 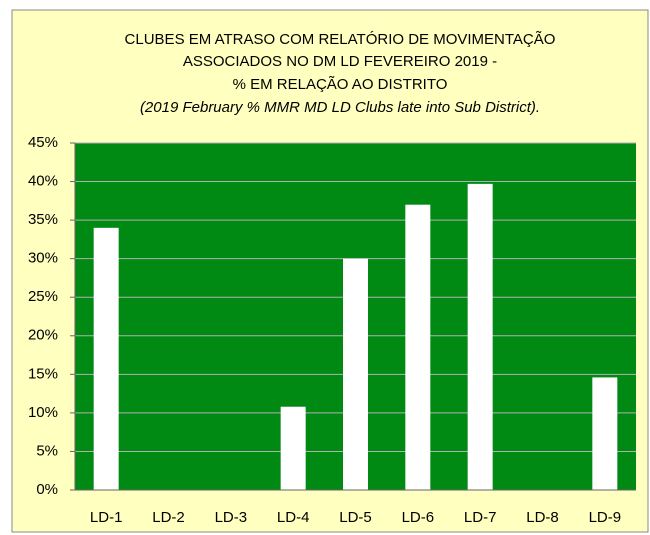 What do you see at coordinates (47, 489) in the screenshot?
I see `y-tick-label: 0%` at bounding box center [47, 489].